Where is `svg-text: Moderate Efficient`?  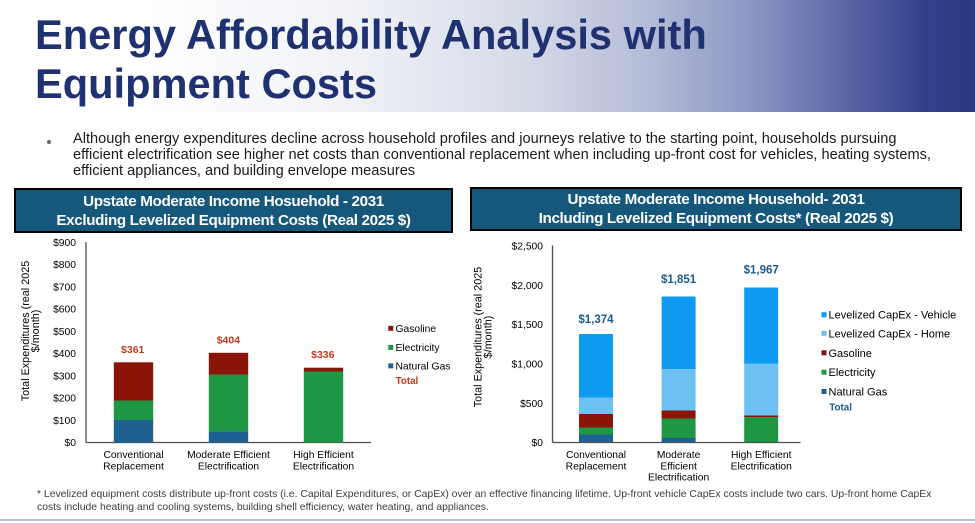
svg-text: Moderate Efficient is located at coordinates (228, 455).